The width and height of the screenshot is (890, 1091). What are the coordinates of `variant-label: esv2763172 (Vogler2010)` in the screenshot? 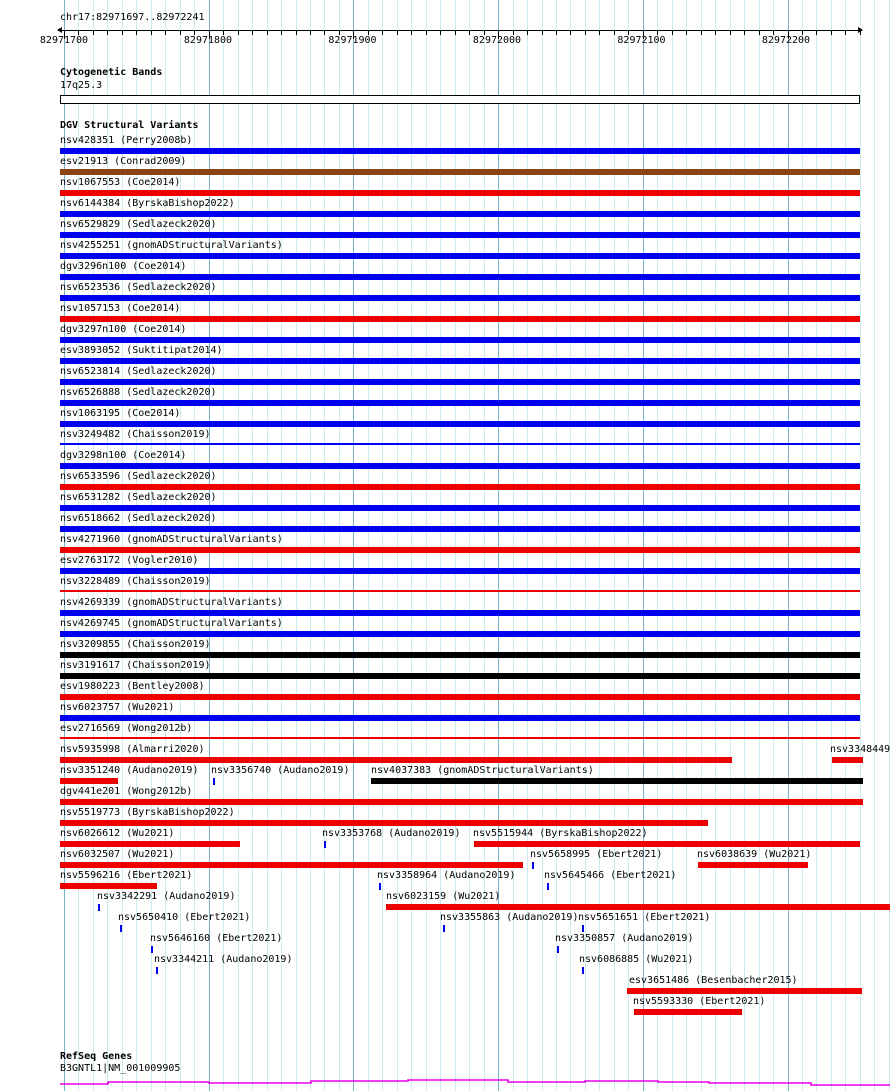 It's located at (129, 560).